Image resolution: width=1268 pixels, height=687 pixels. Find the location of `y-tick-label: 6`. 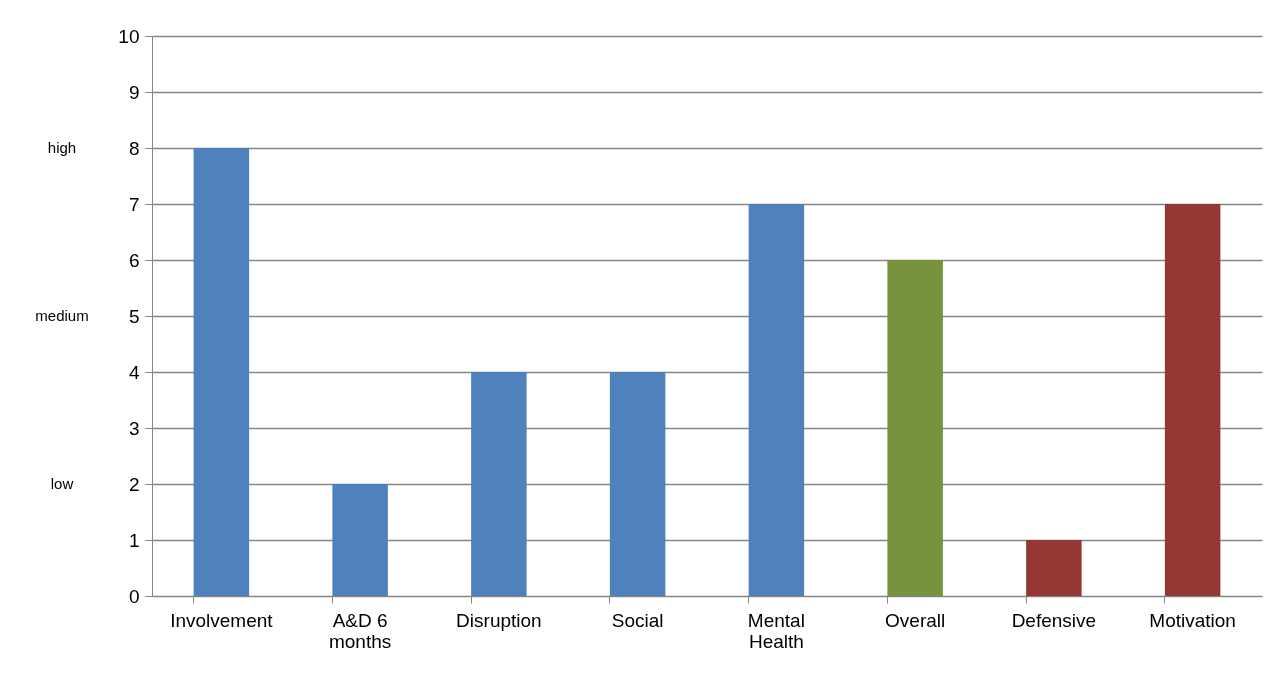

y-tick-label: 6 is located at coordinates (134, 260).